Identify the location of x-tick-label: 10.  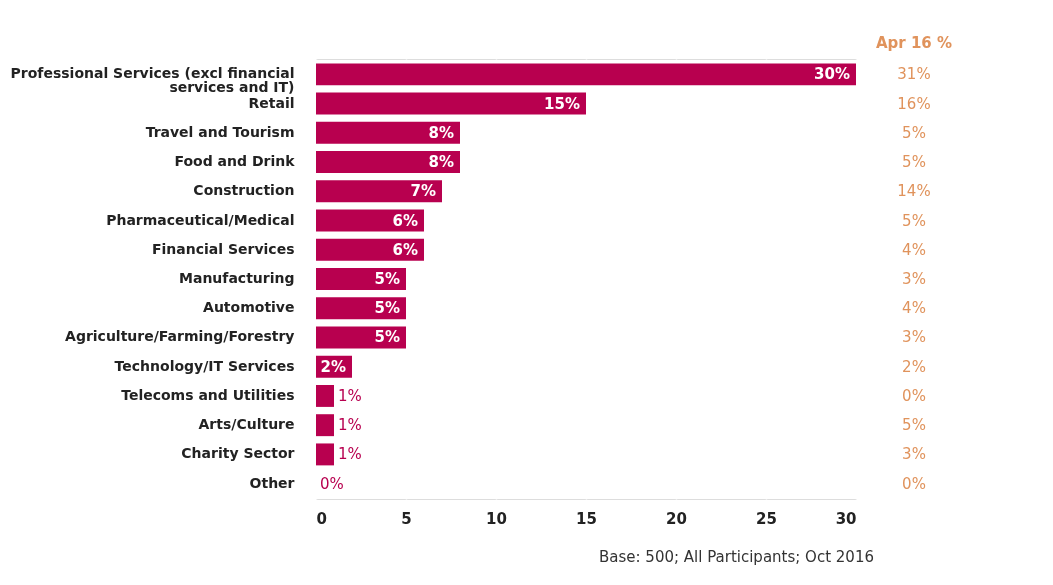
(496, 518).